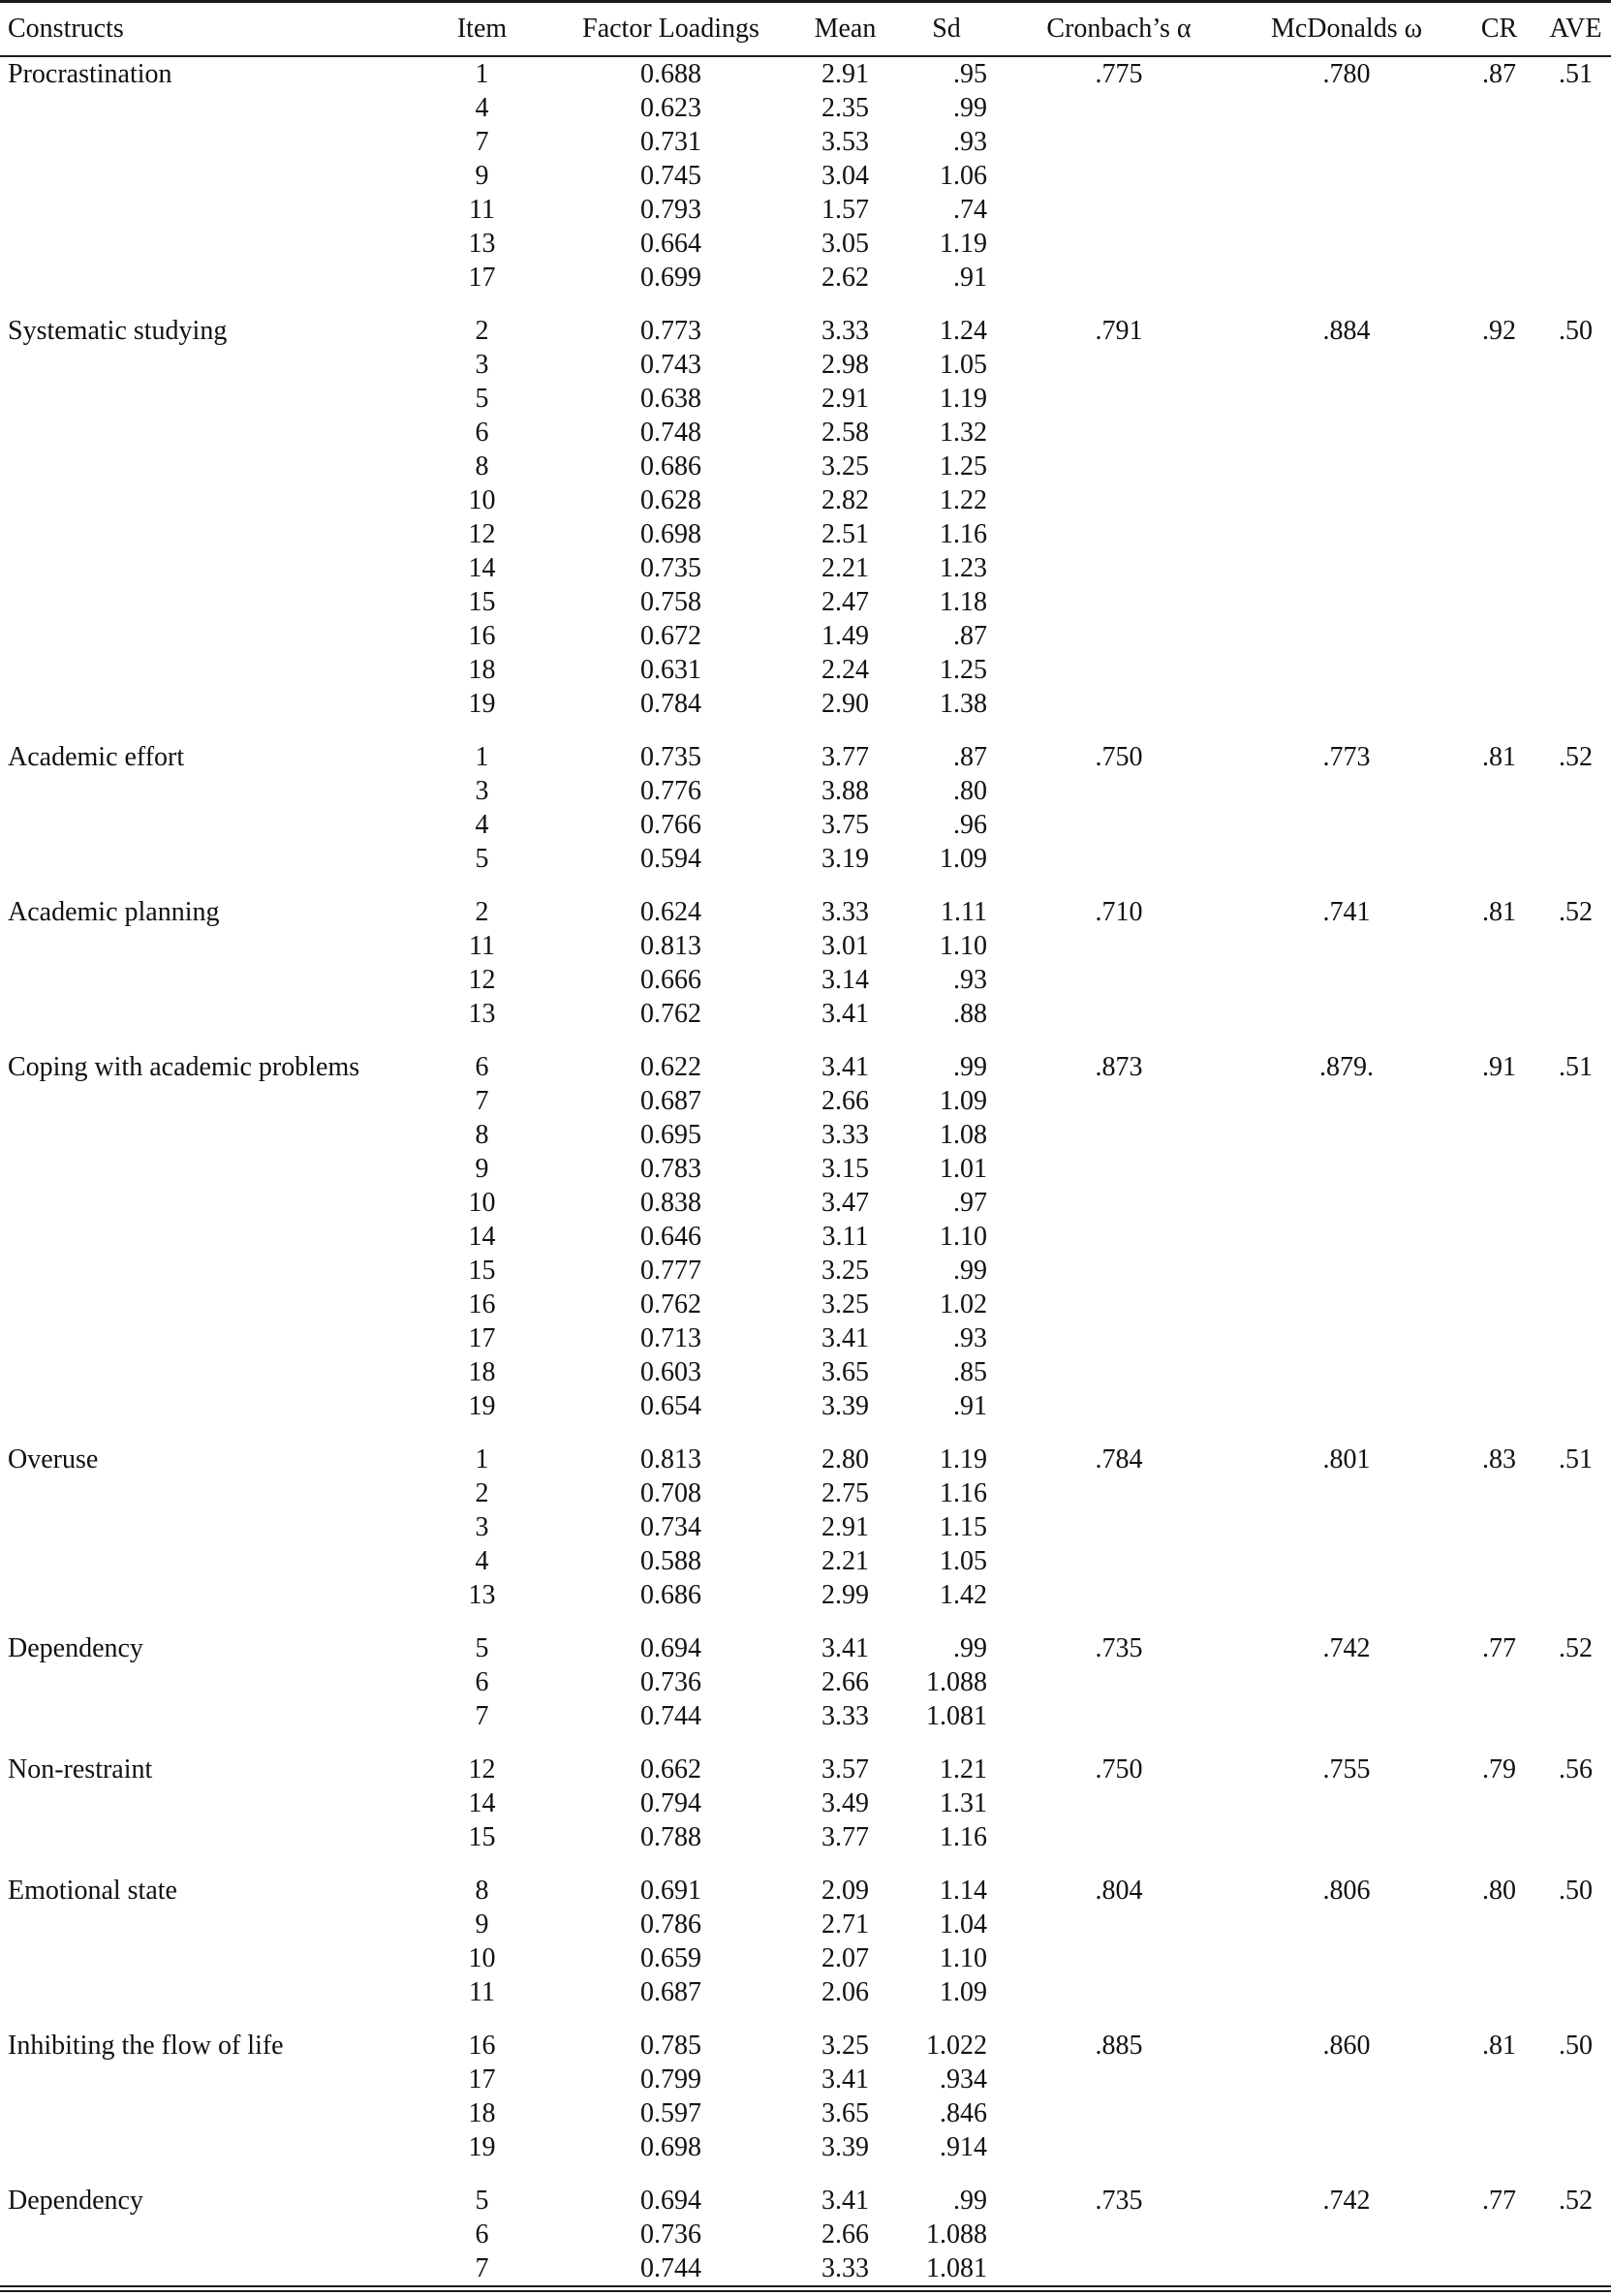 This screenshot has width=1611, height=2296. I want to click on mean-cell: 2.47, so click(845, 601).